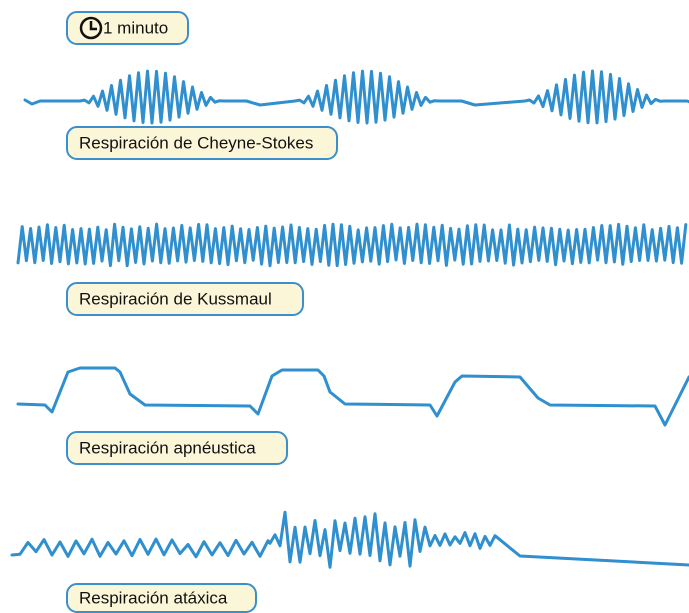  Describe the element at coordinates (175, 298) in the screenshot. I see `pattern-label: Respiración de Kussmaul` at that location.